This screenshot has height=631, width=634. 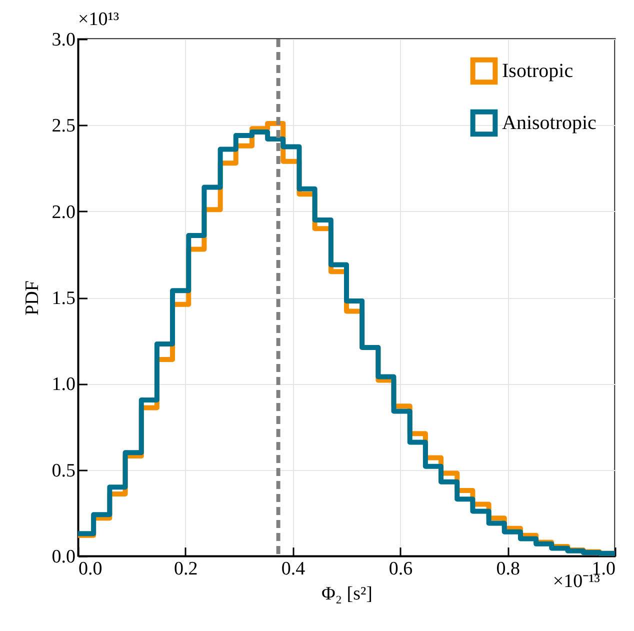 I want to click on x-tick-label: 0.6, so click(x=400, y=569).